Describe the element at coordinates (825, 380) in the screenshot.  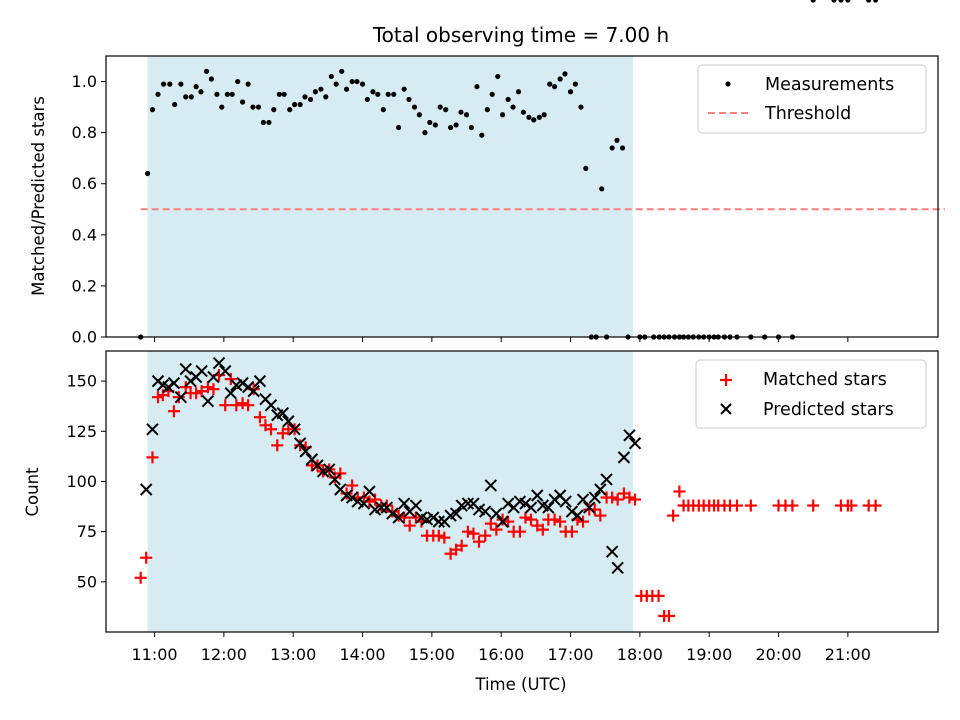
I see `matched-stars-legend-label: Matched stars` at that location.